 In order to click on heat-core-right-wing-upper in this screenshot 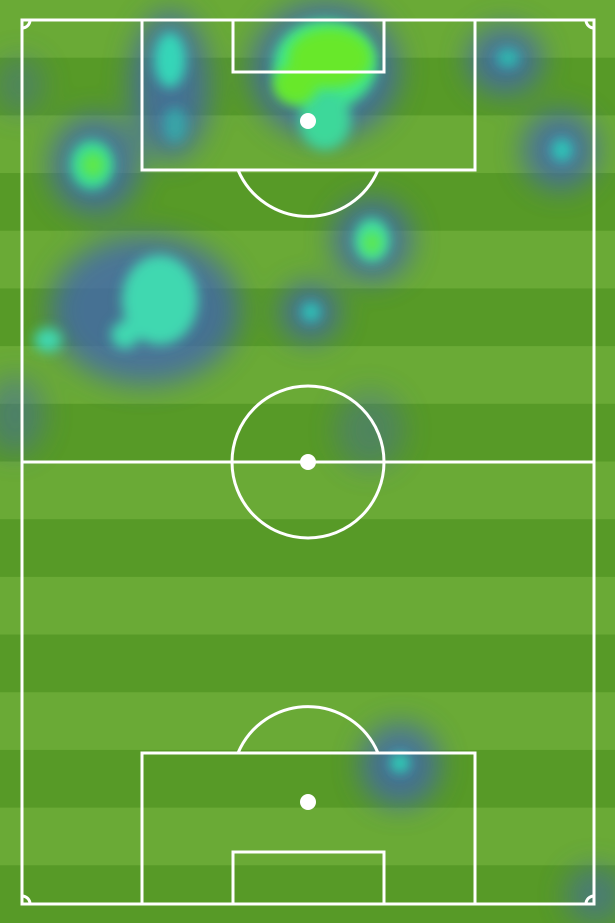, I will do `click(508, 58)`.